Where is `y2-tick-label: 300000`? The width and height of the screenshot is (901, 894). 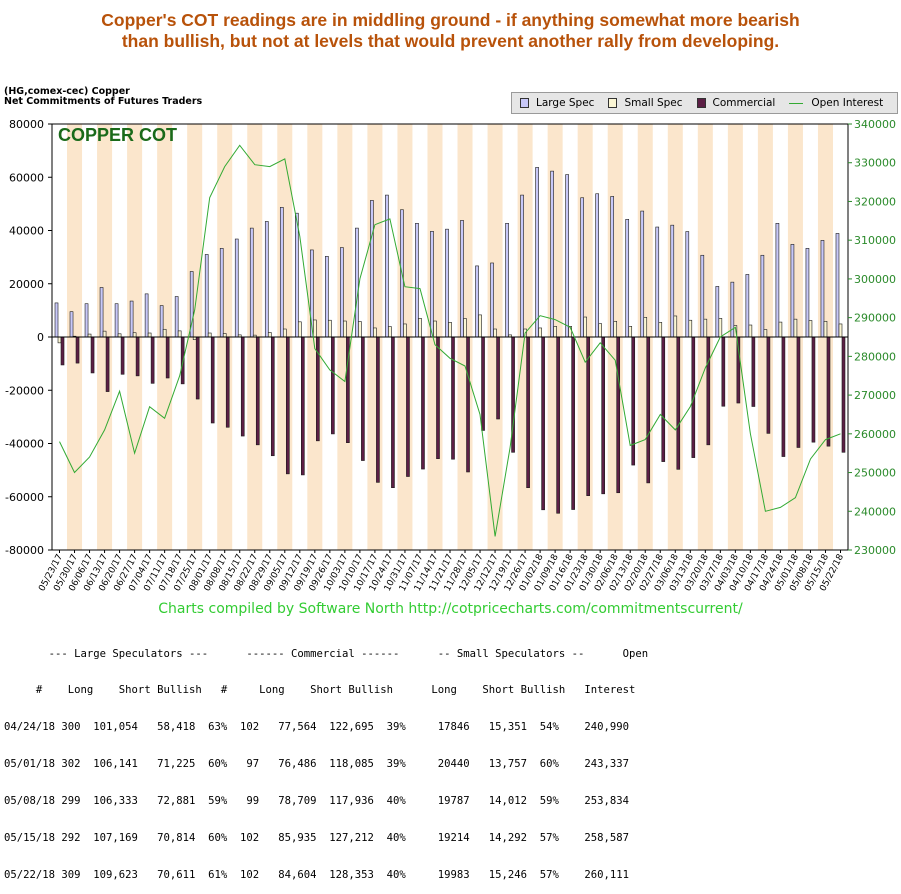
y2-tick-label: 300000 is located at coordinates (875, 279).